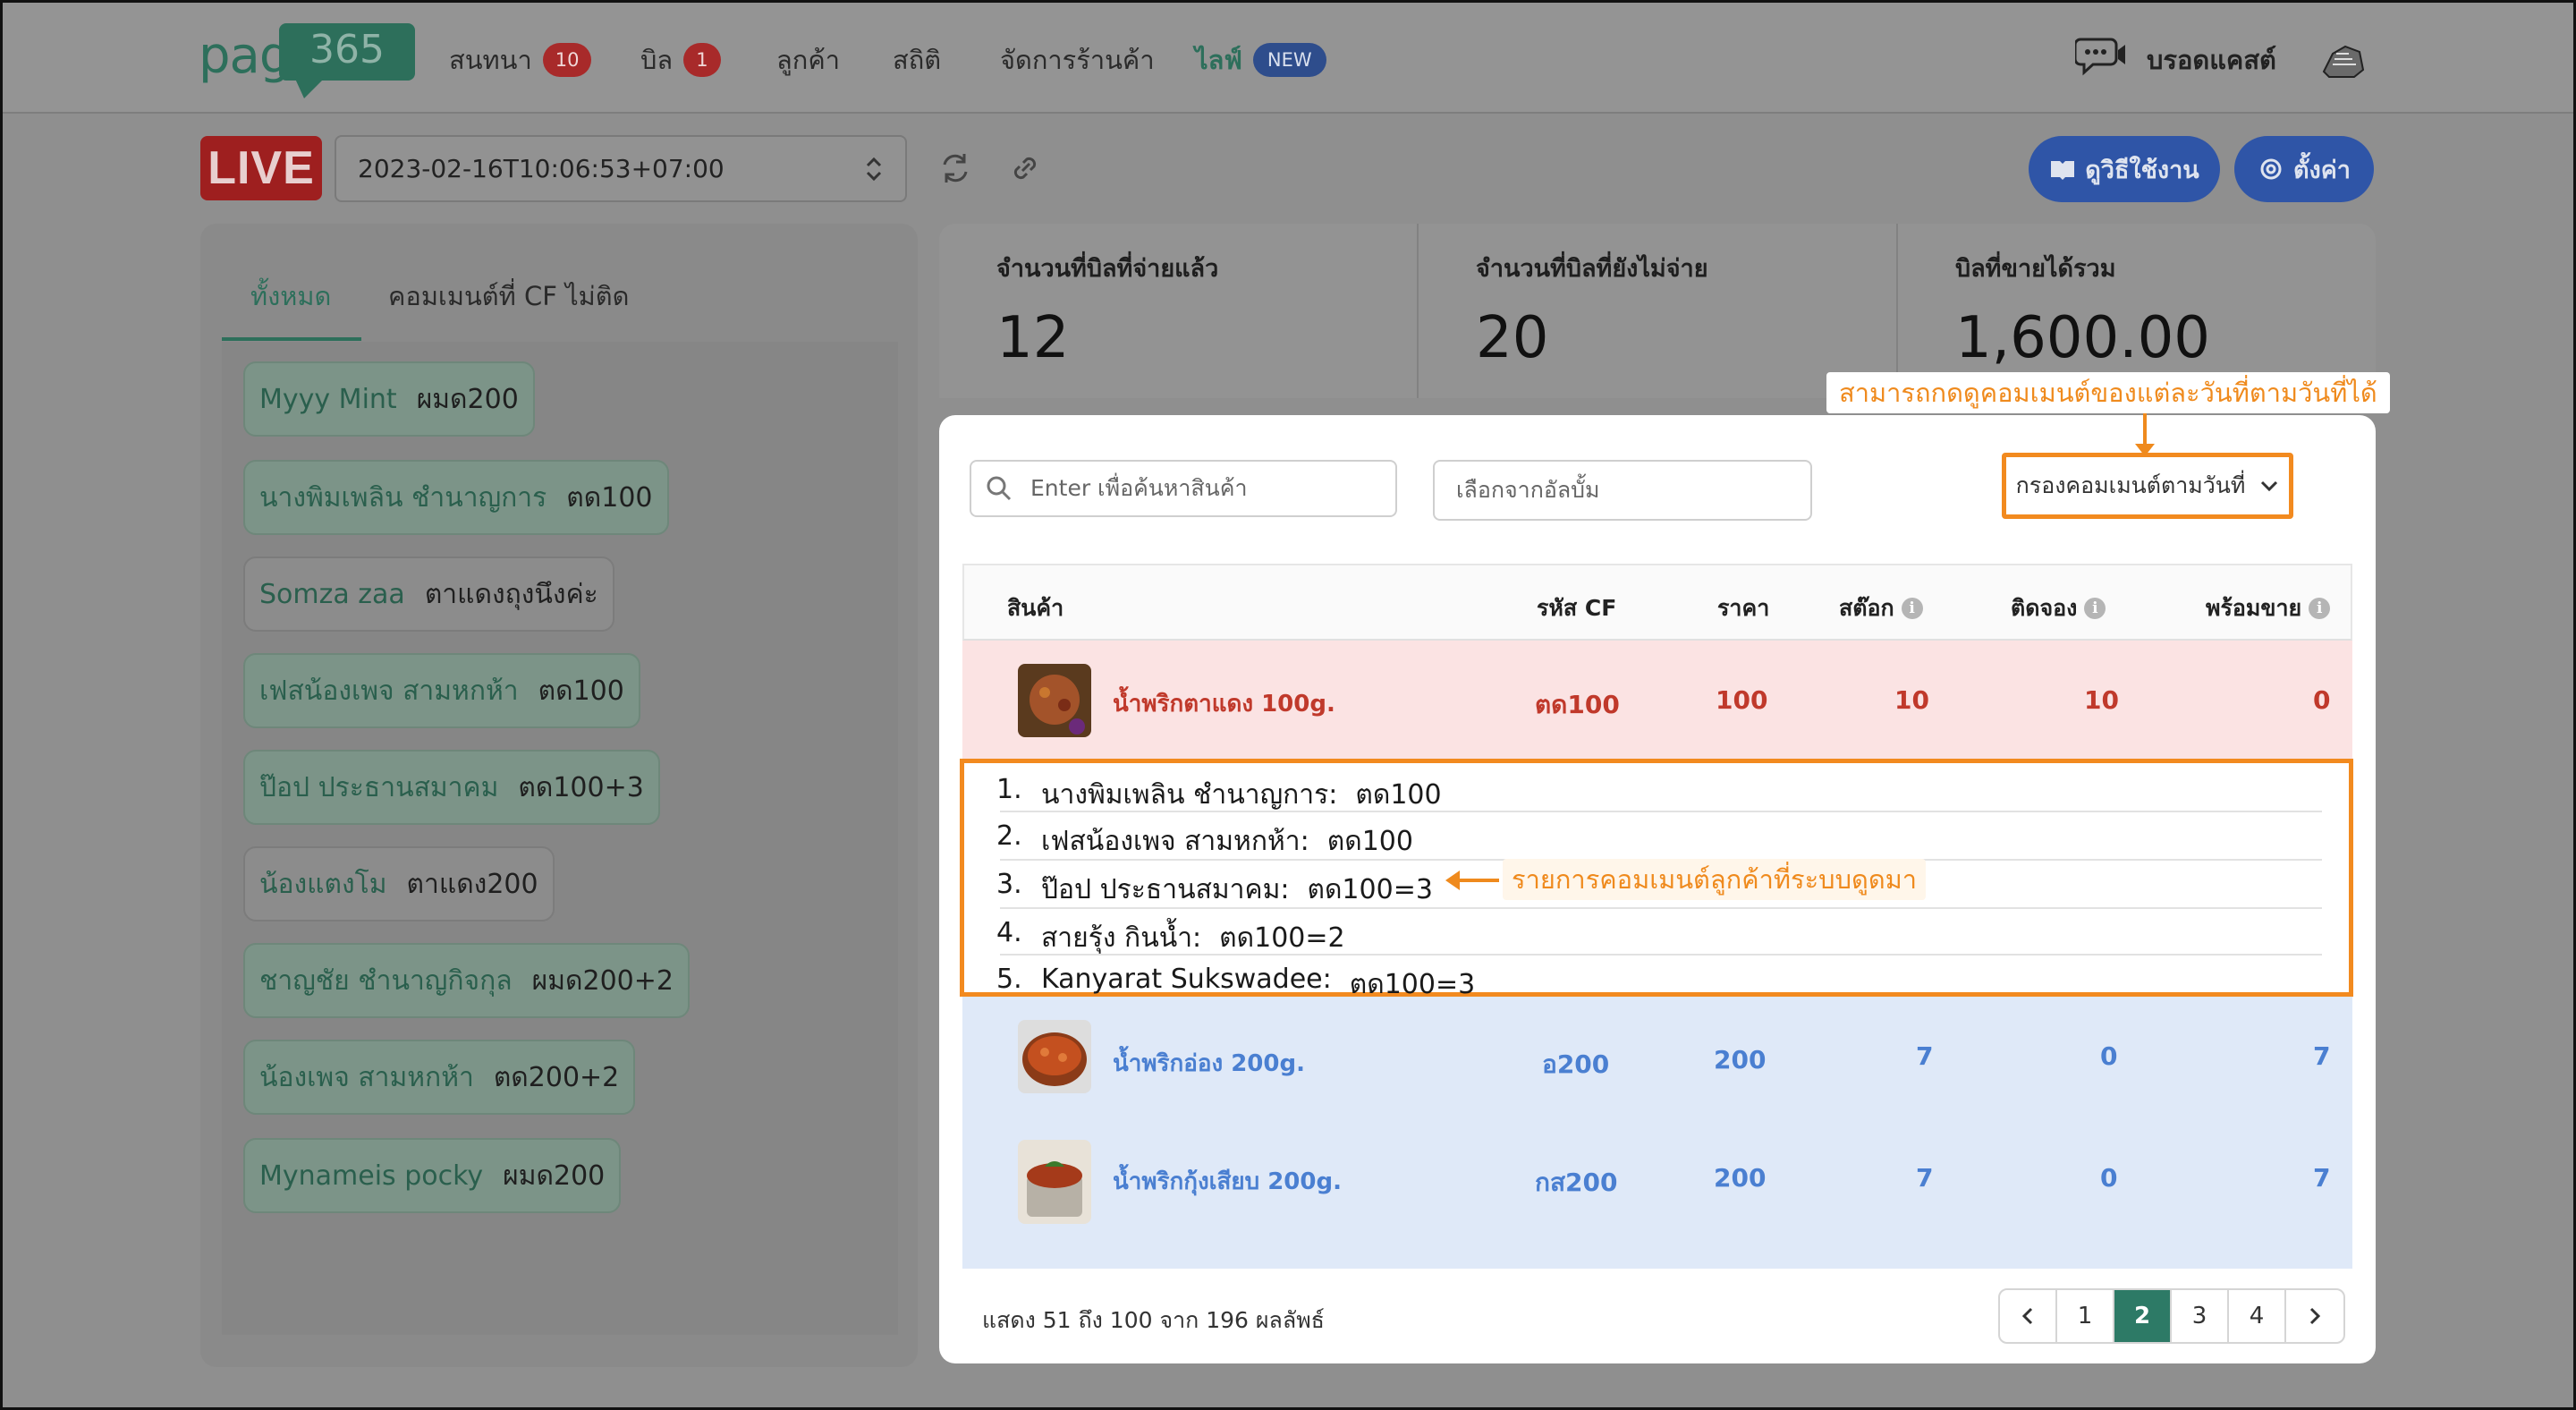 This screenshot has height=1410, width=2576. I want to click on search-icon, so click(999, 489).